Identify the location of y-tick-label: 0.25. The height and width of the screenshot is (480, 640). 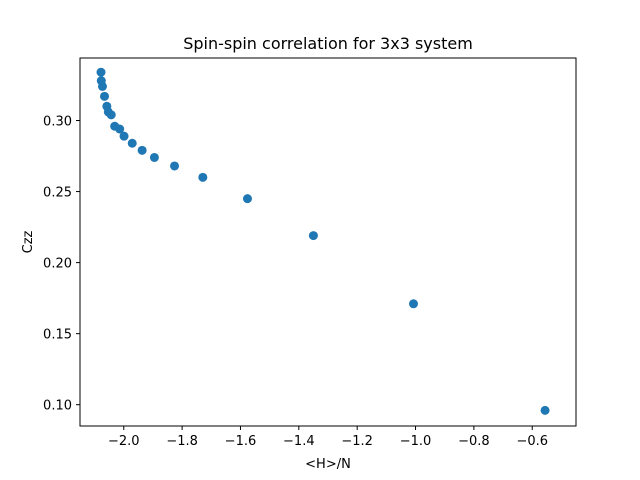
(57, 193).